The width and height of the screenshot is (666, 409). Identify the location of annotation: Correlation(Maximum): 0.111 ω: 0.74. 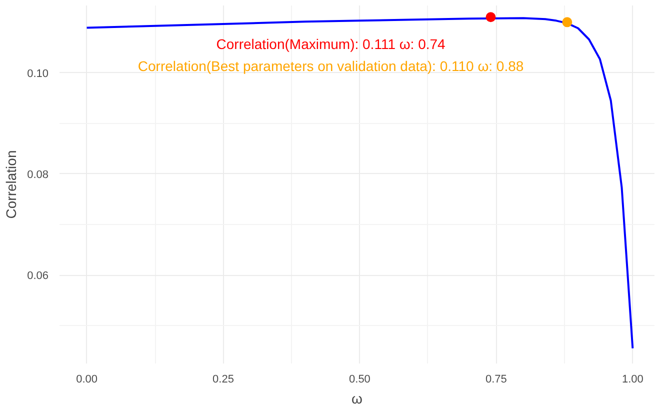
(331, 44).